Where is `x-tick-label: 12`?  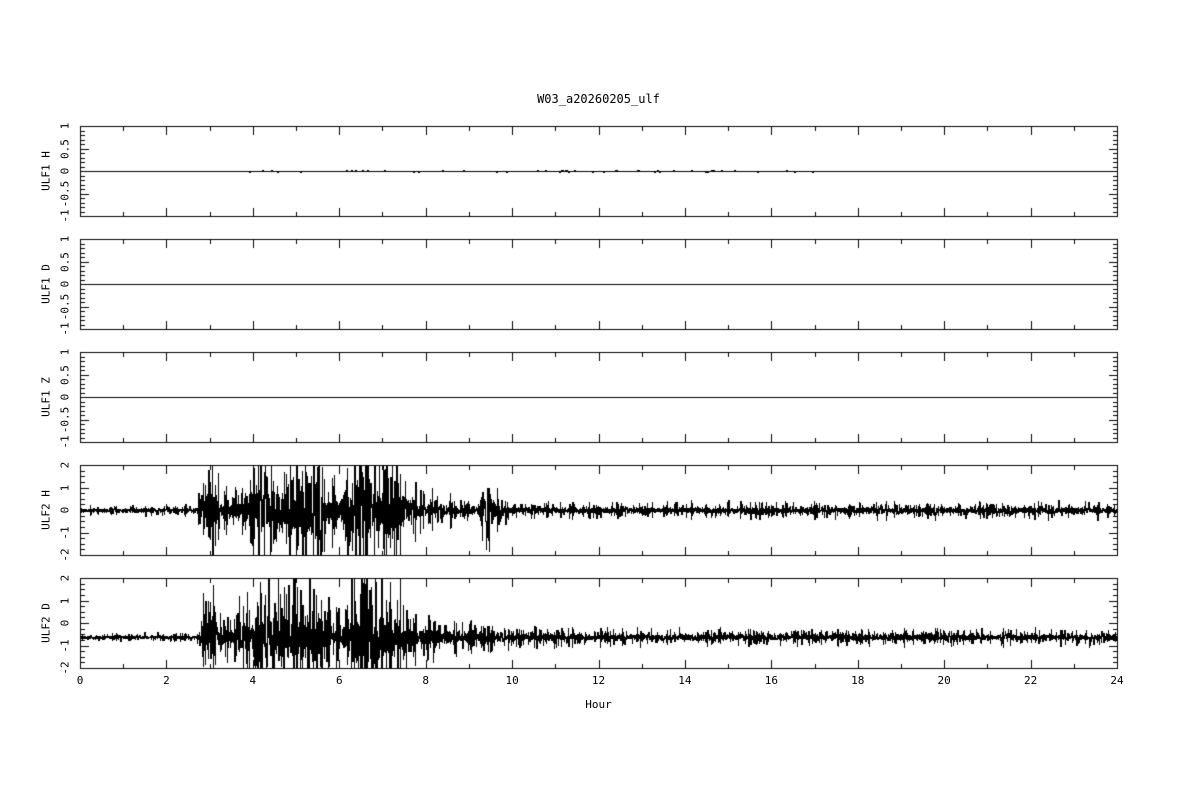 x-tick-label: 12 is located at coordinates (598, 680).